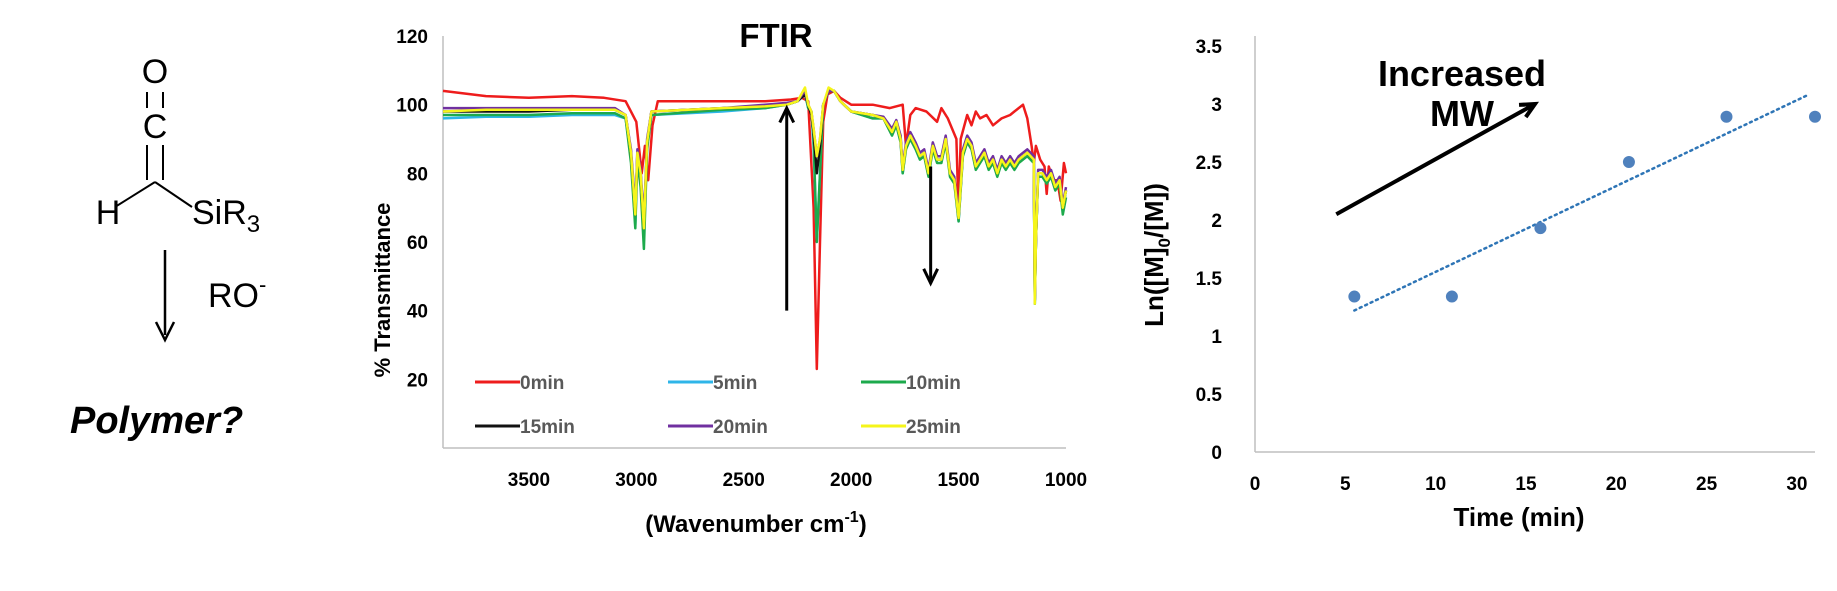 The height and width of the screenshot is (591, 1837). What do you see at coordinates (417, 312) in the screenshot?
I see `ftir-y-tick-label: 40` at bounding box center [417, 312].